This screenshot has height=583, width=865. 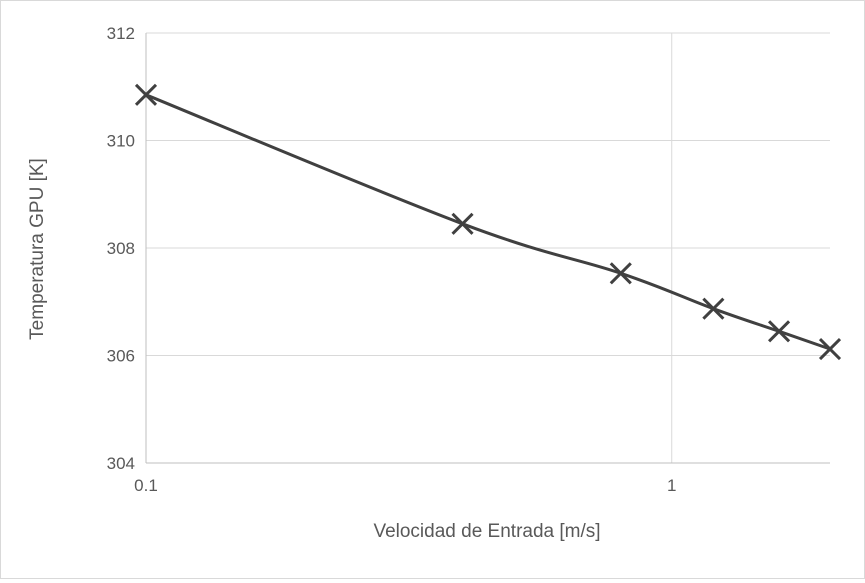 What do you see at coordinates (486, 531) in the screenshot?
I see `x-axis-title: Velocidad de Entrada [m/s]` at bounding box center [486, 531].